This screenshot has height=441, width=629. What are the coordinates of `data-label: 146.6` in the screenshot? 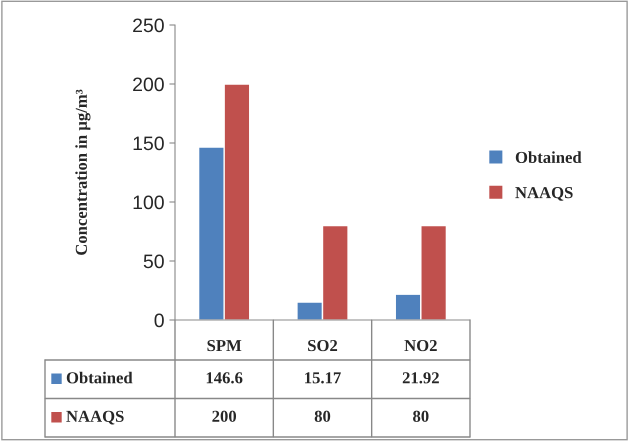 It's located at (224, 378).